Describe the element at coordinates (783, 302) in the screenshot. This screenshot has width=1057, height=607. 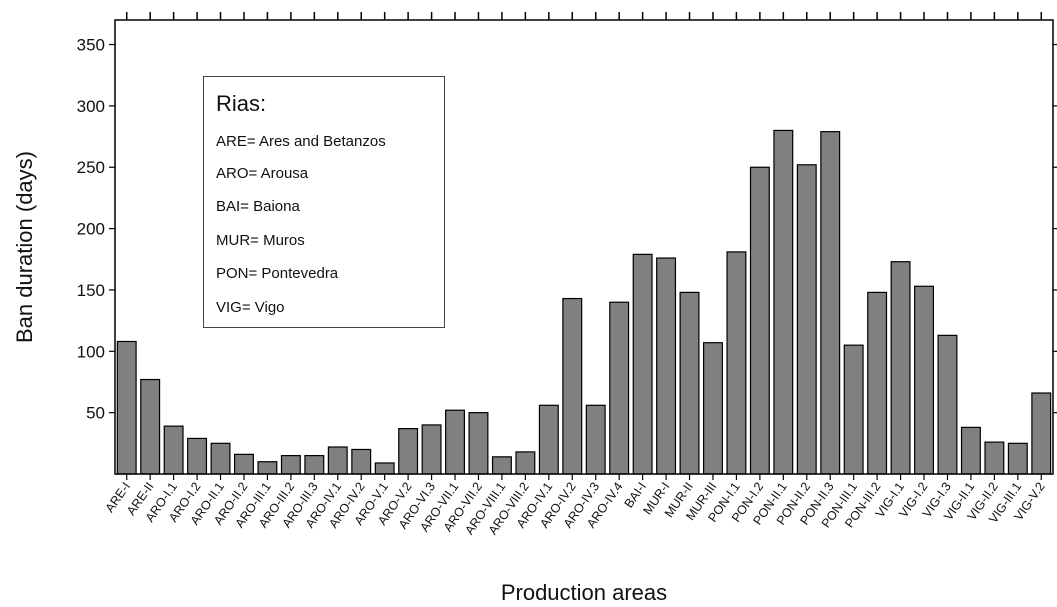
I see `bar-pon-ii.1` at that location.